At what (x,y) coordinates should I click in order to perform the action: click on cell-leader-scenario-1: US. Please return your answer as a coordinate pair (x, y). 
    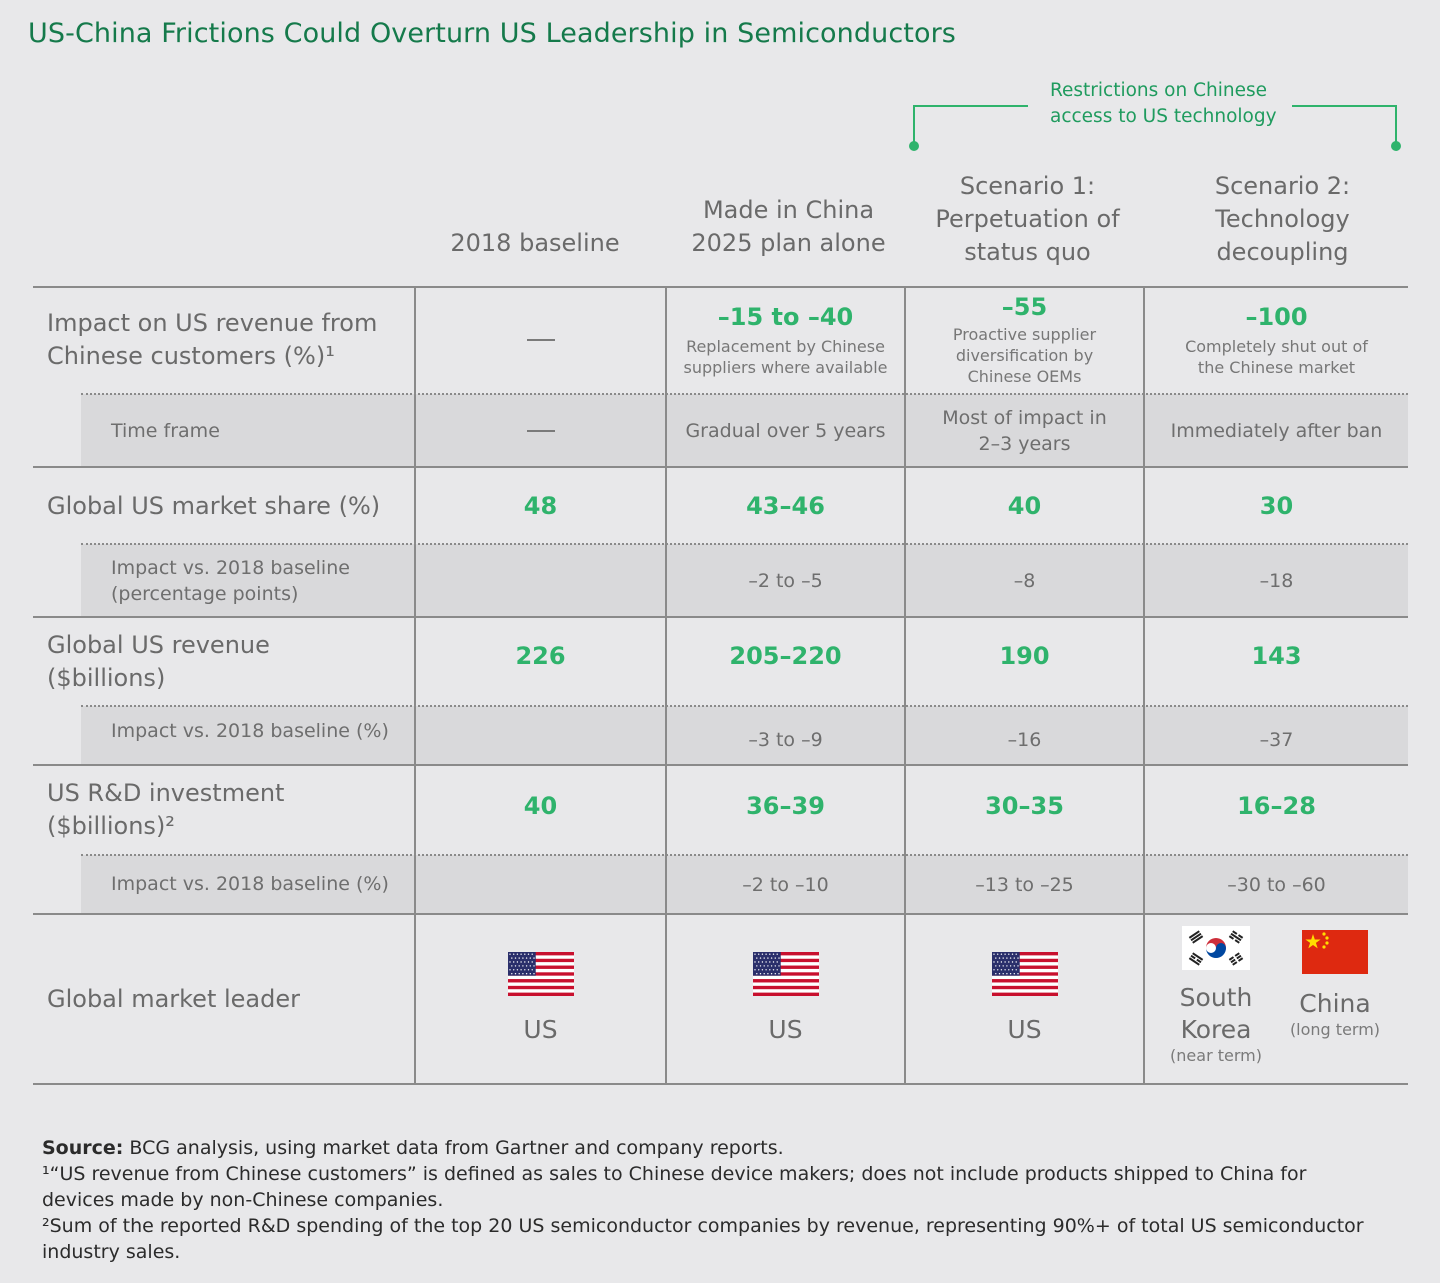
    Looking at the image, I should click on (1024, 999).